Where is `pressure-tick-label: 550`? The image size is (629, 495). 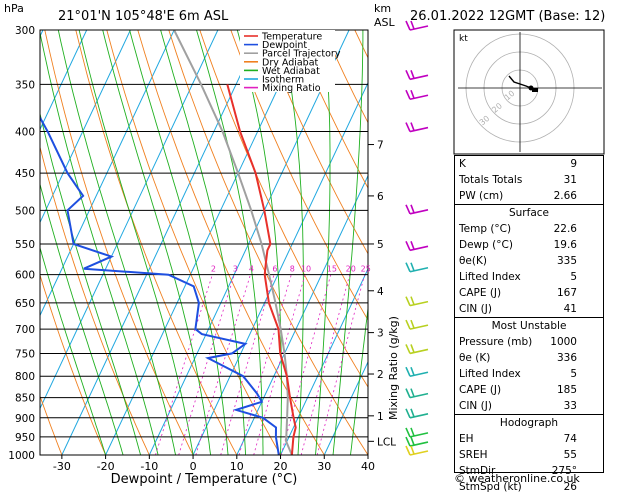
pressure-tick-label: 550 is located at coordinates (25, 245).